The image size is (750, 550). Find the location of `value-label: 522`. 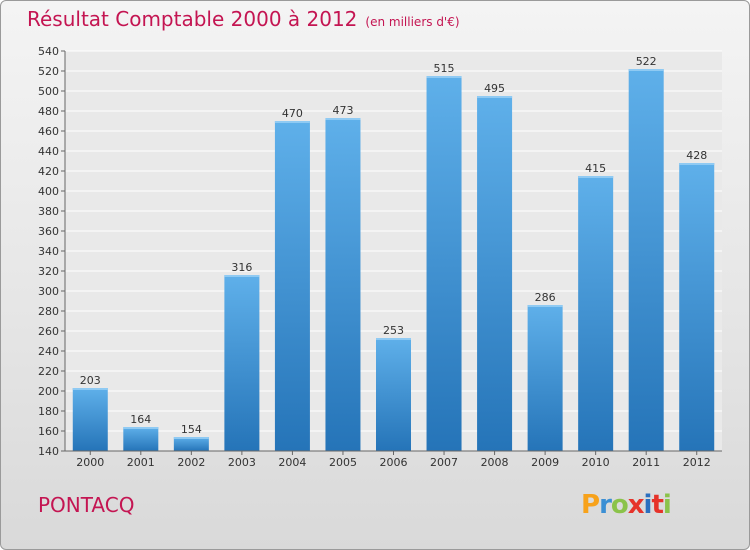

value-label: 522 is located at coordinates (646, 61).